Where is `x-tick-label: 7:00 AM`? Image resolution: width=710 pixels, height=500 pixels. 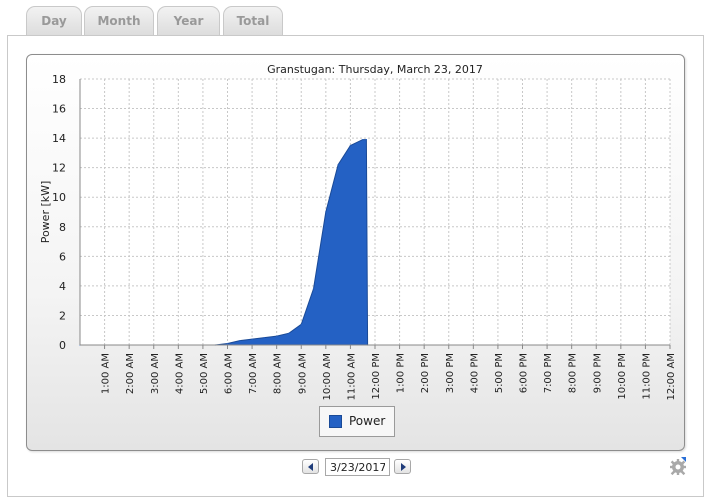 x-tick-label: 7:00 AM is located at coordinates (253, 373).